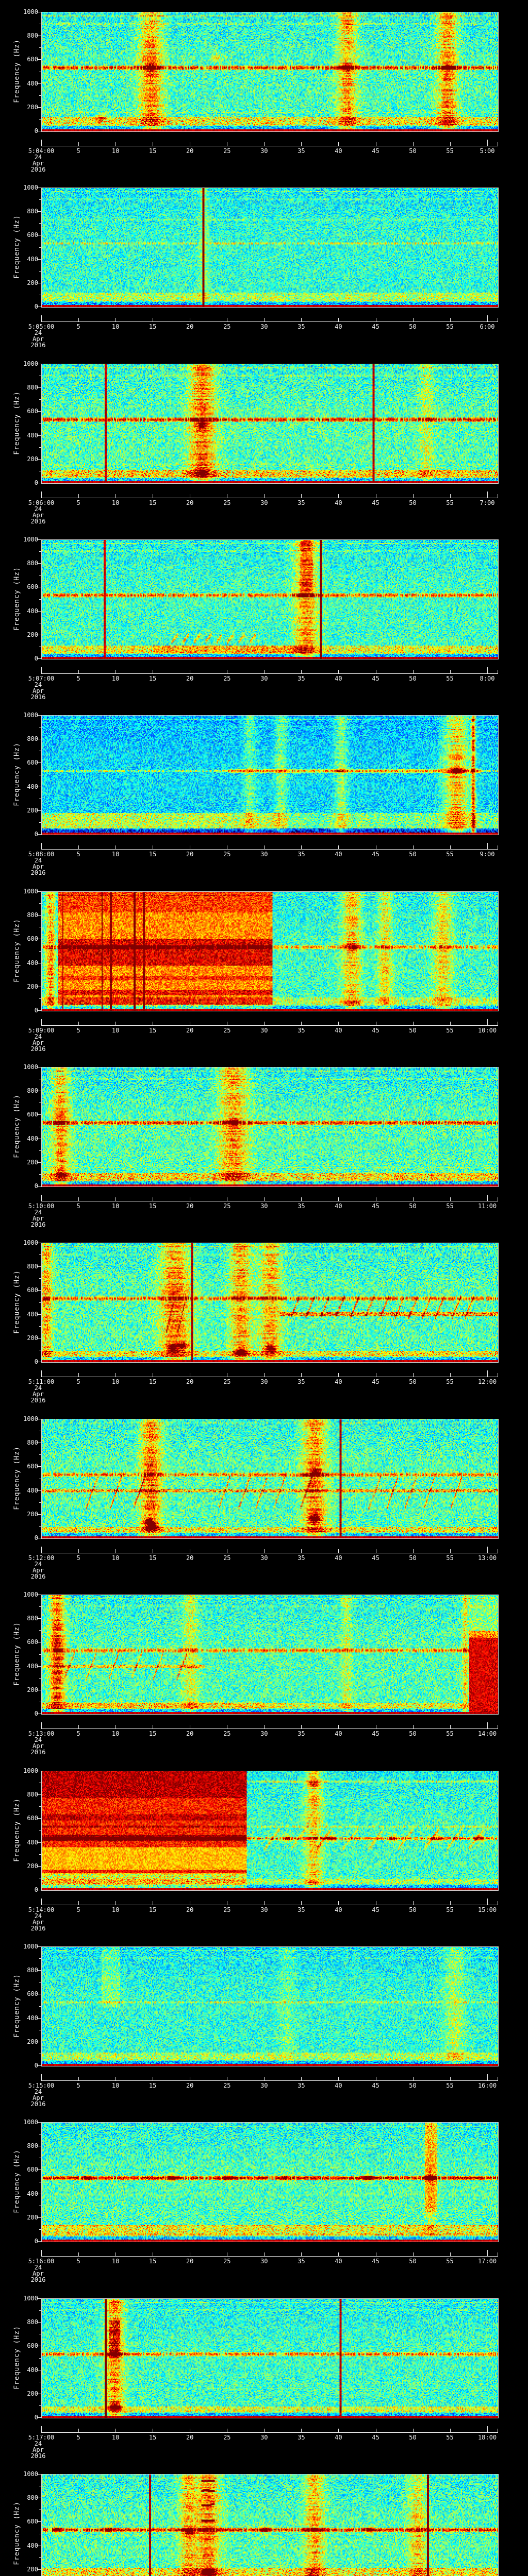 The height and width of the screenshot is (2576, 528). I want to click on x-tick-label: 25, so click(227, 1909).